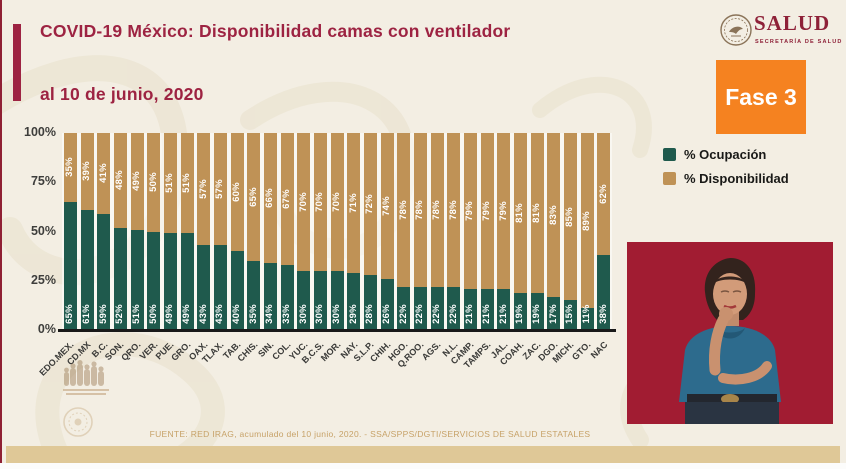  Describe the element at coordinates (669, 154) in the screenshot. I see `ocupacion-swatch-icon` at that location.